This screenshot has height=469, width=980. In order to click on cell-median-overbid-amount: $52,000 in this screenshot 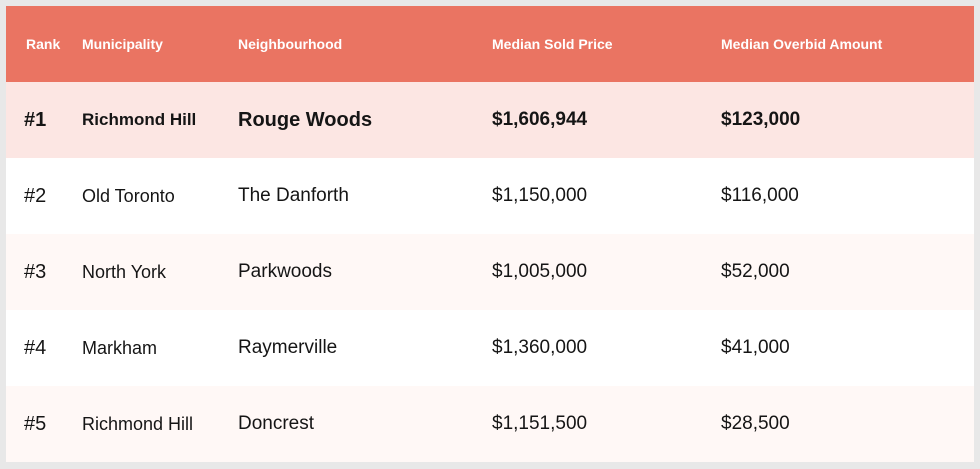, I will do `click(755, 271)`.